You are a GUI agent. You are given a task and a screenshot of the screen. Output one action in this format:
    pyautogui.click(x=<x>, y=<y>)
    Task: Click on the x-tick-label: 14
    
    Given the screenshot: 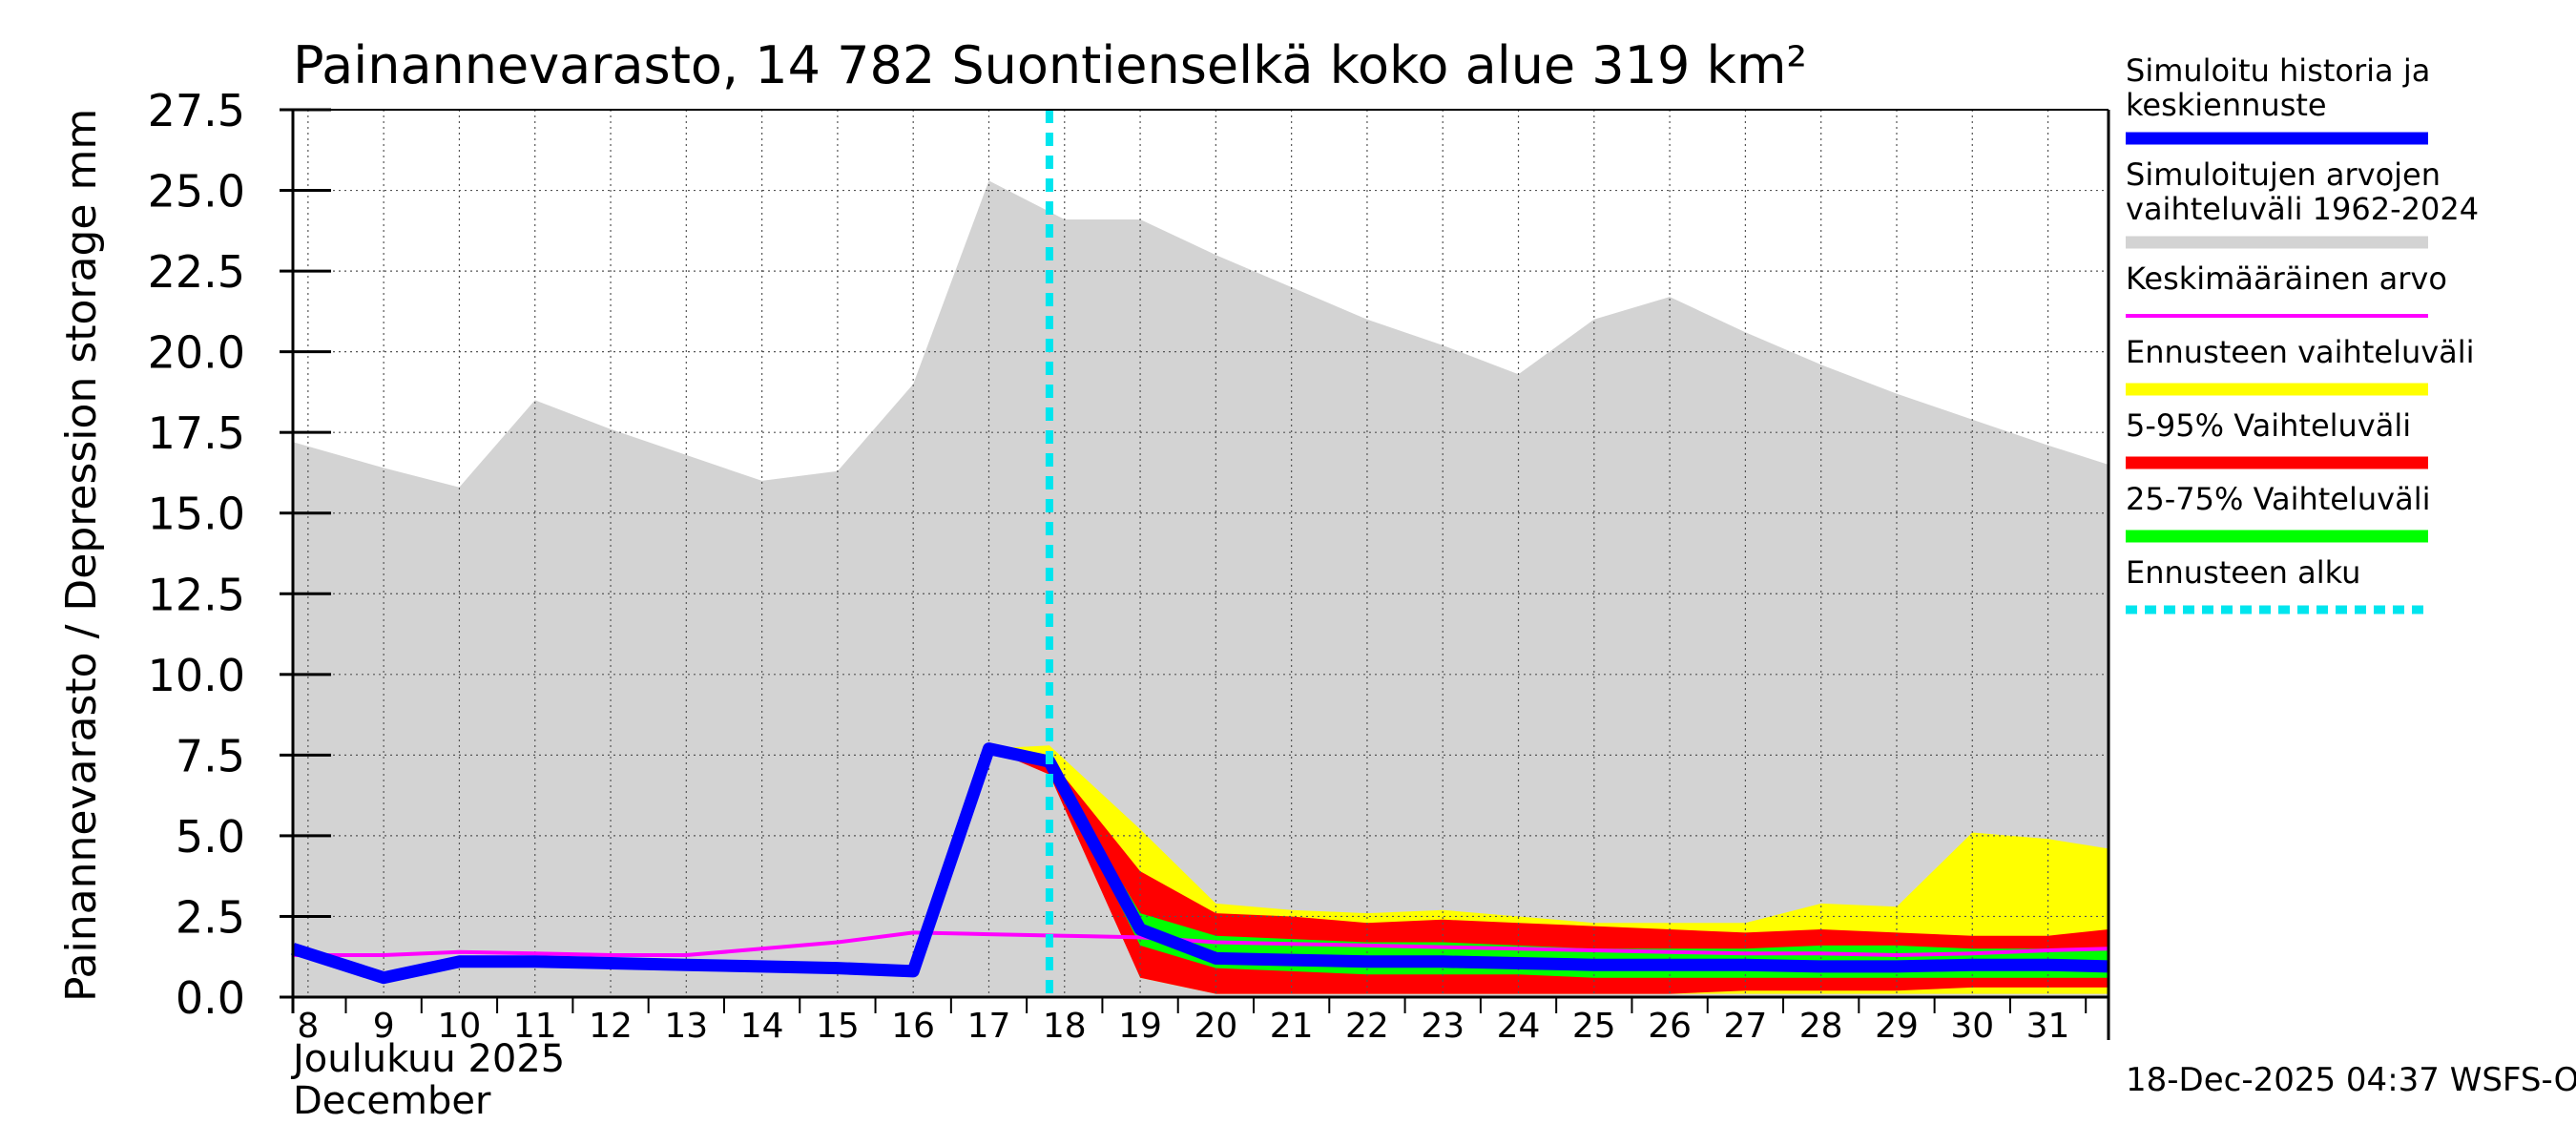 What is the action you would take?
    pyautogui.click(x=762, y=1026)
    